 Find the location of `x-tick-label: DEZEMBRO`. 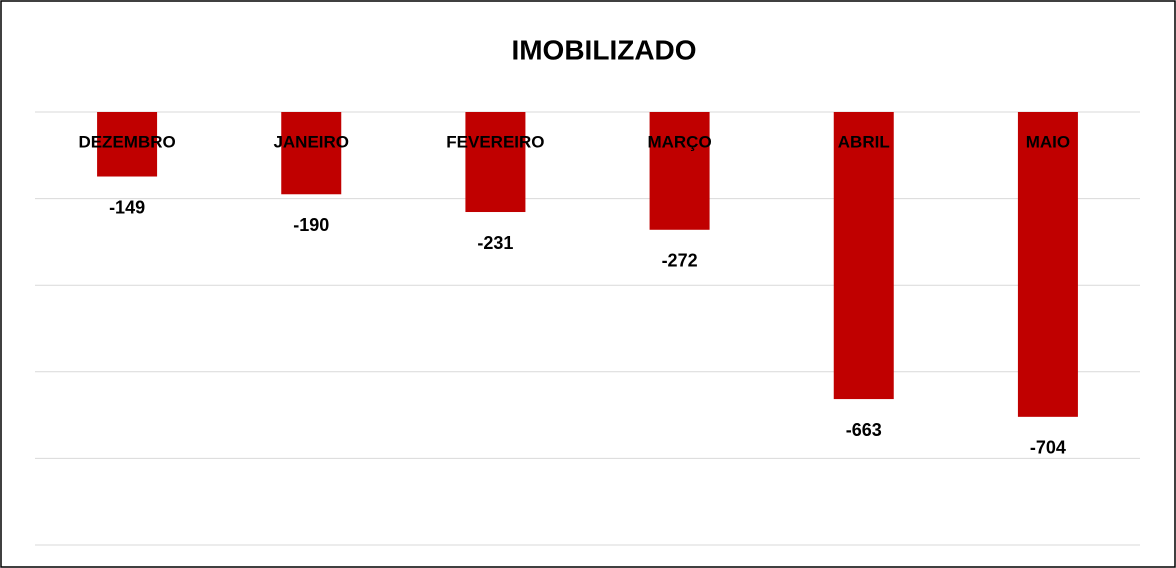

x-tick-label: DEZEMBRO is located at coordinates (126, 141).